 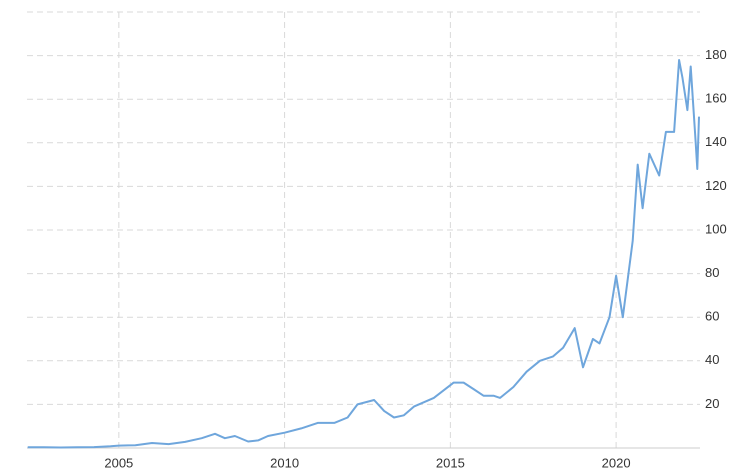 I want to click on y-tick-label: 60, so click(x=712, y=316).